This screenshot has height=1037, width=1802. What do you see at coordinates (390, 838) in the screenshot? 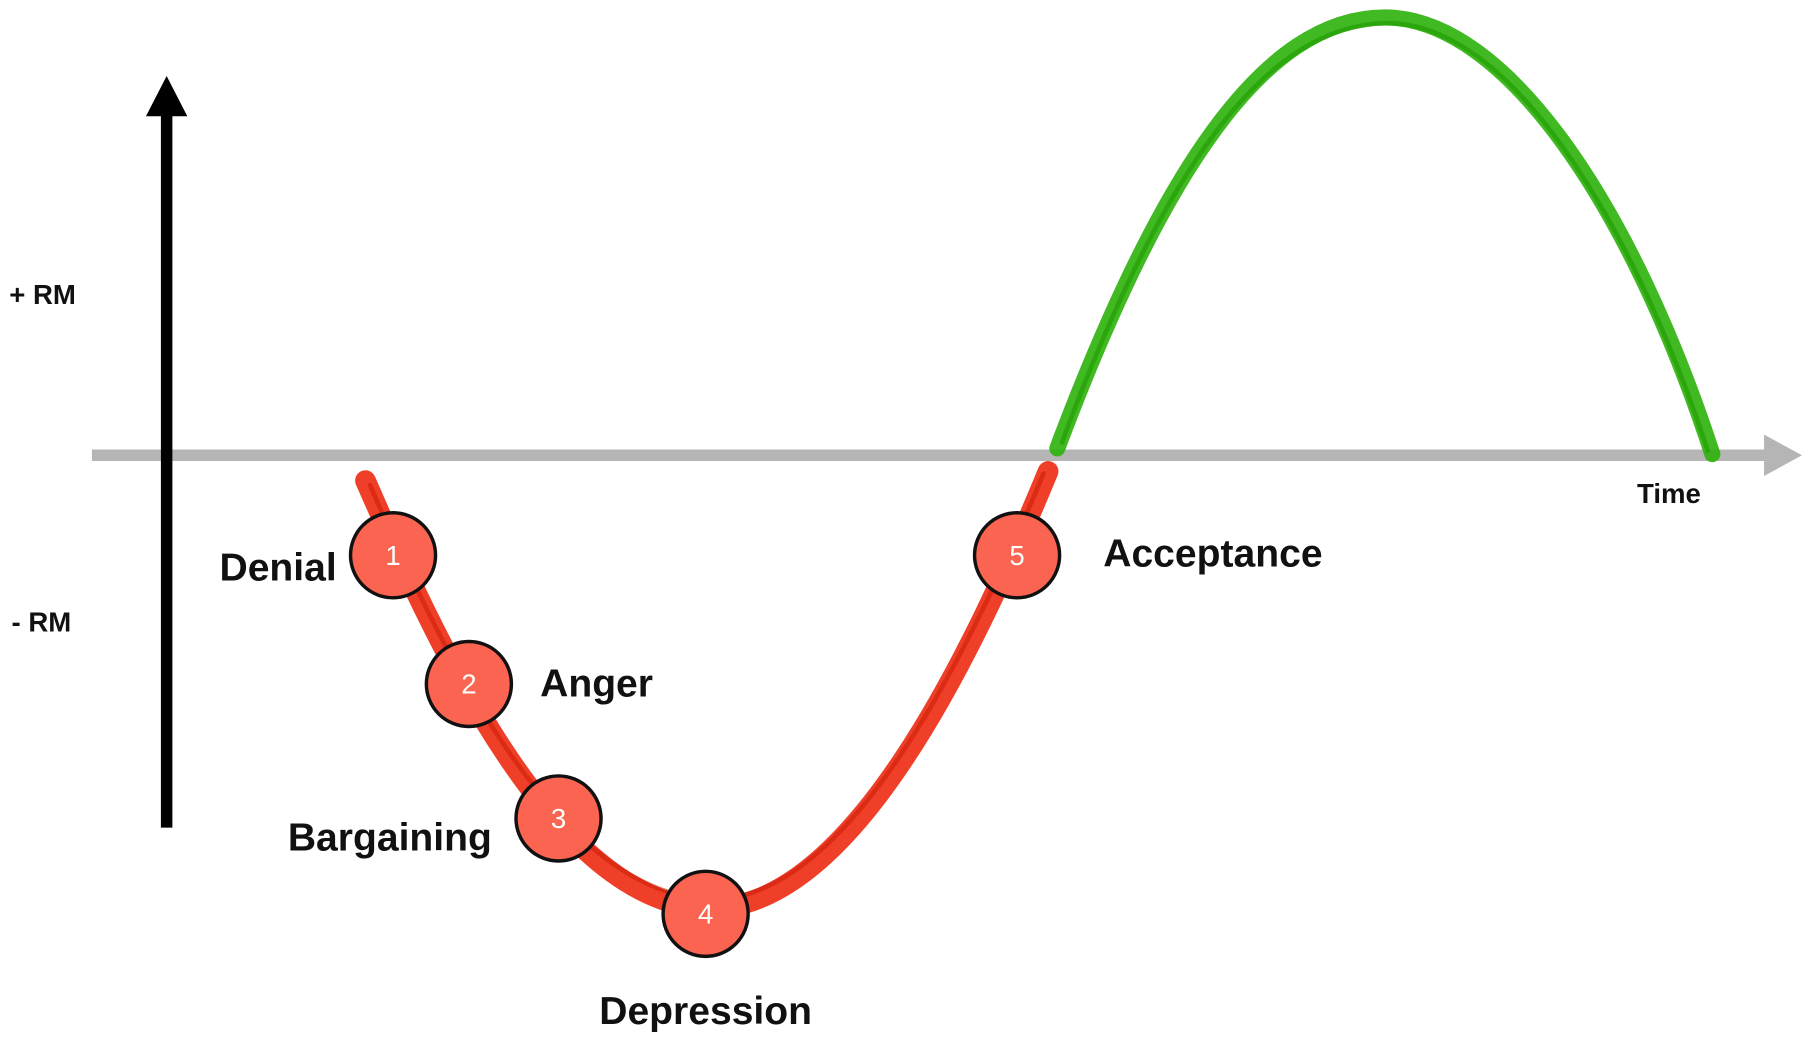
I see `stage-label: Bargaining` at bounding box center [390, 838].